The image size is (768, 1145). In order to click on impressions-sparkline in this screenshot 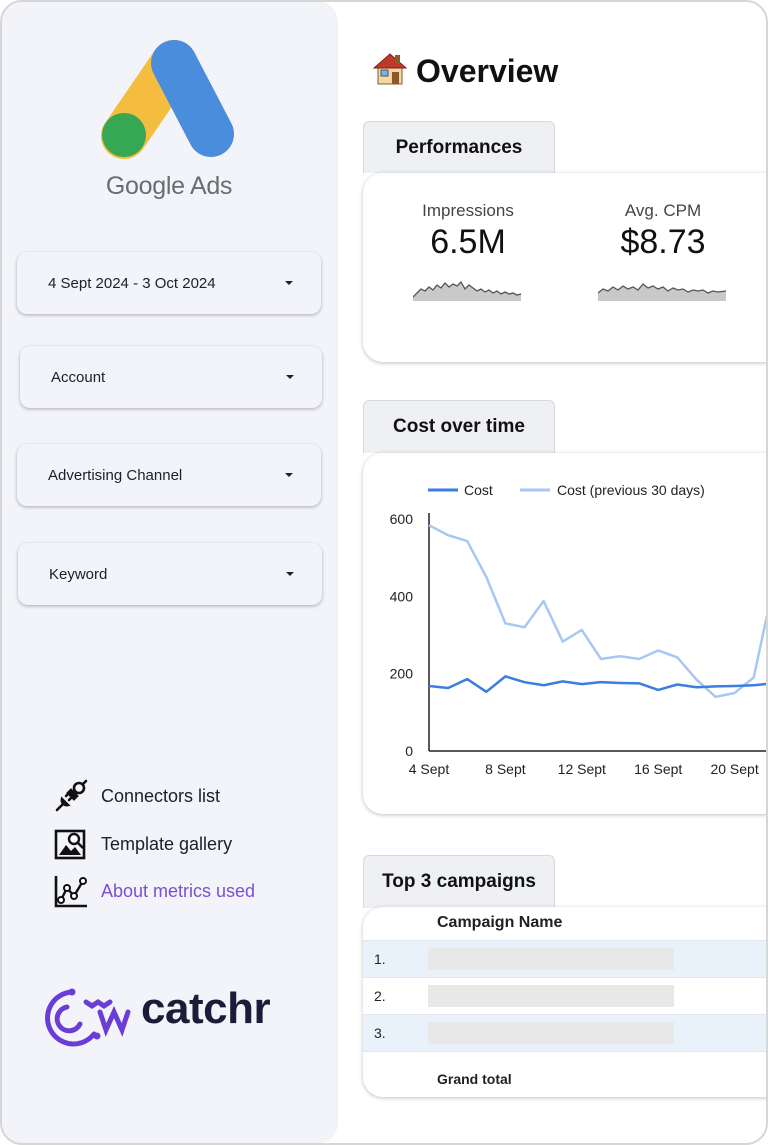, I will do `click(467, 290)`.